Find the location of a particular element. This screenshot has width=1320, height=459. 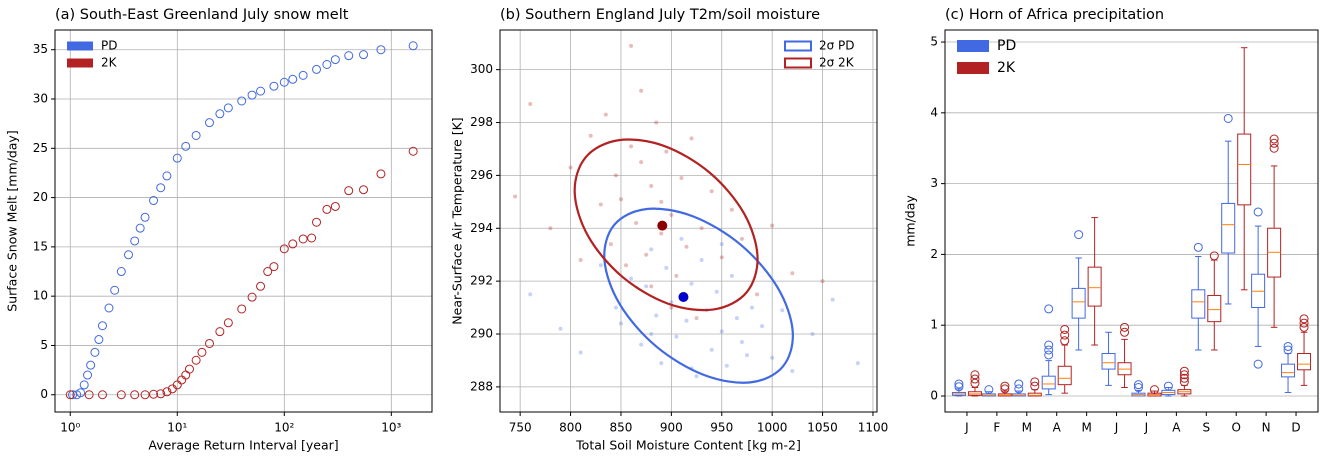

ellipse is located at coordinates (698, 295).